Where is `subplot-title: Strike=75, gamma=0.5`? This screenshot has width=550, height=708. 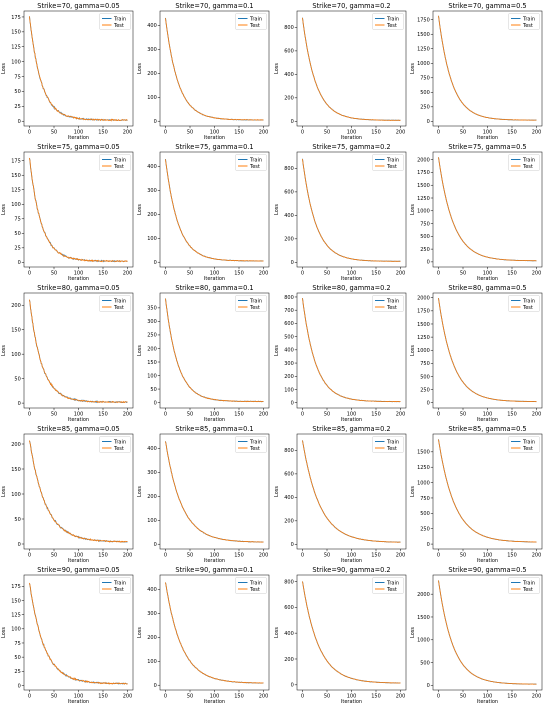 subplot-title: Strike=75, gamma=0.5 is located at coordinates (487, 147).